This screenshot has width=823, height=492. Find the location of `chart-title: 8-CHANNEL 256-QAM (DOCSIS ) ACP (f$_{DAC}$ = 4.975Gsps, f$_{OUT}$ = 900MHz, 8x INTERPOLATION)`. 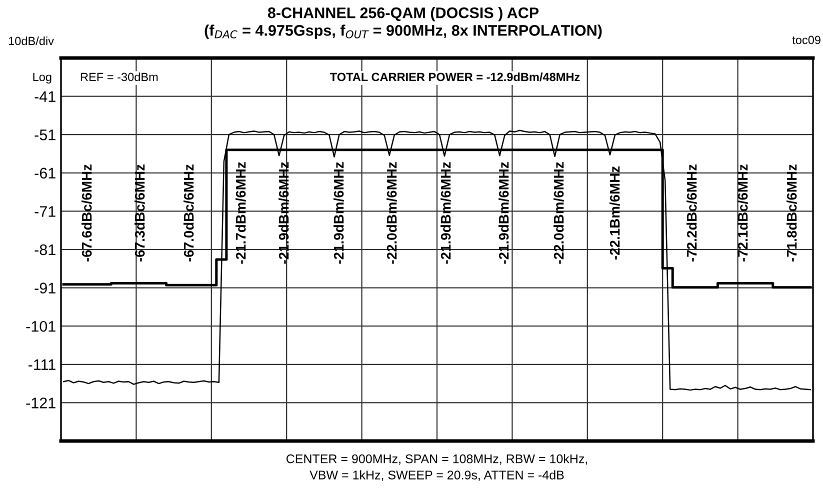

chart-title: 8-CHANNEL 256-QAM (DOCSIS ) ACP (f$_{DAC}$ = 4.975Gsps, f$_{OUT}$ = 900MHz, 8x INTERPOLATION) is located at coordinates (403, 23).